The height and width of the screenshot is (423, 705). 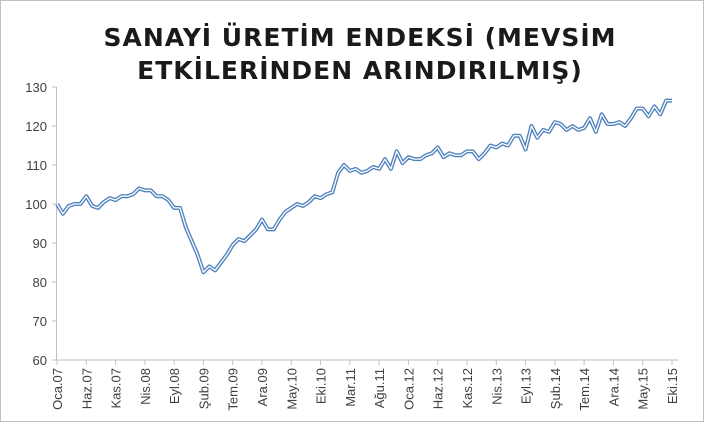 I want to click on x-tick-label: Eki.15, so click(x=672, y=386).